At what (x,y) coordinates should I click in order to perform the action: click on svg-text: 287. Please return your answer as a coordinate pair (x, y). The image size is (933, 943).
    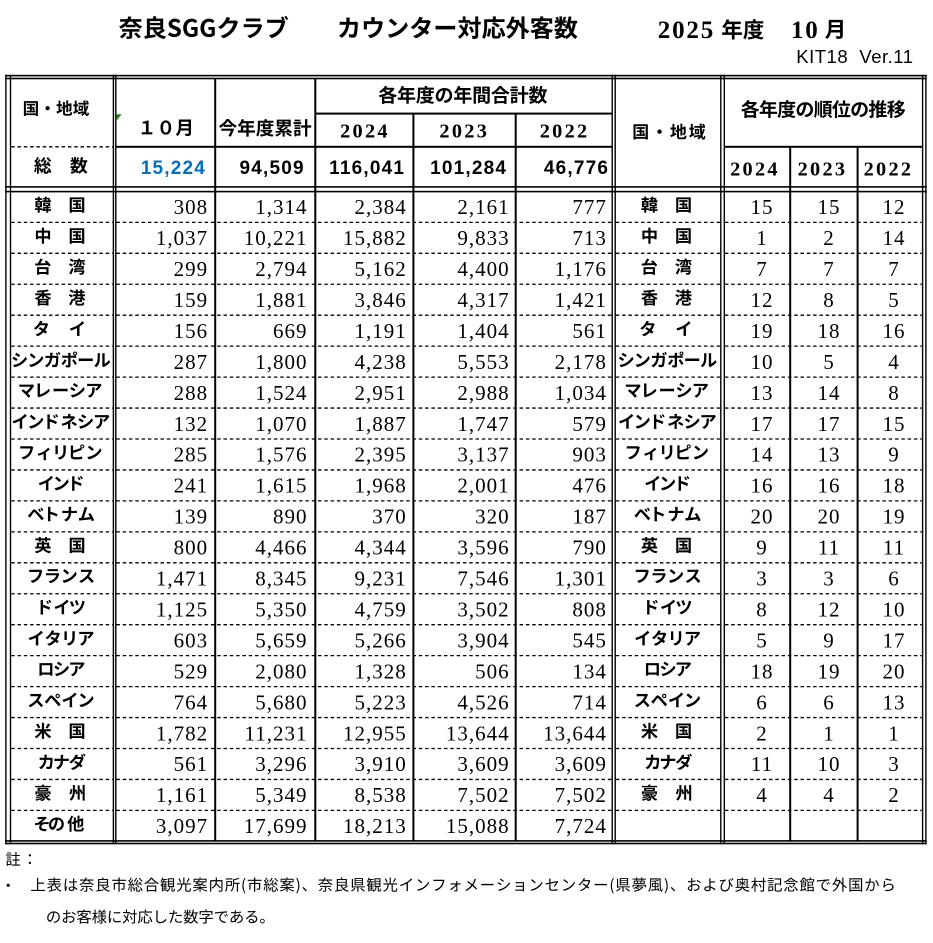
    Looking at the image, I should click on (191, 362).